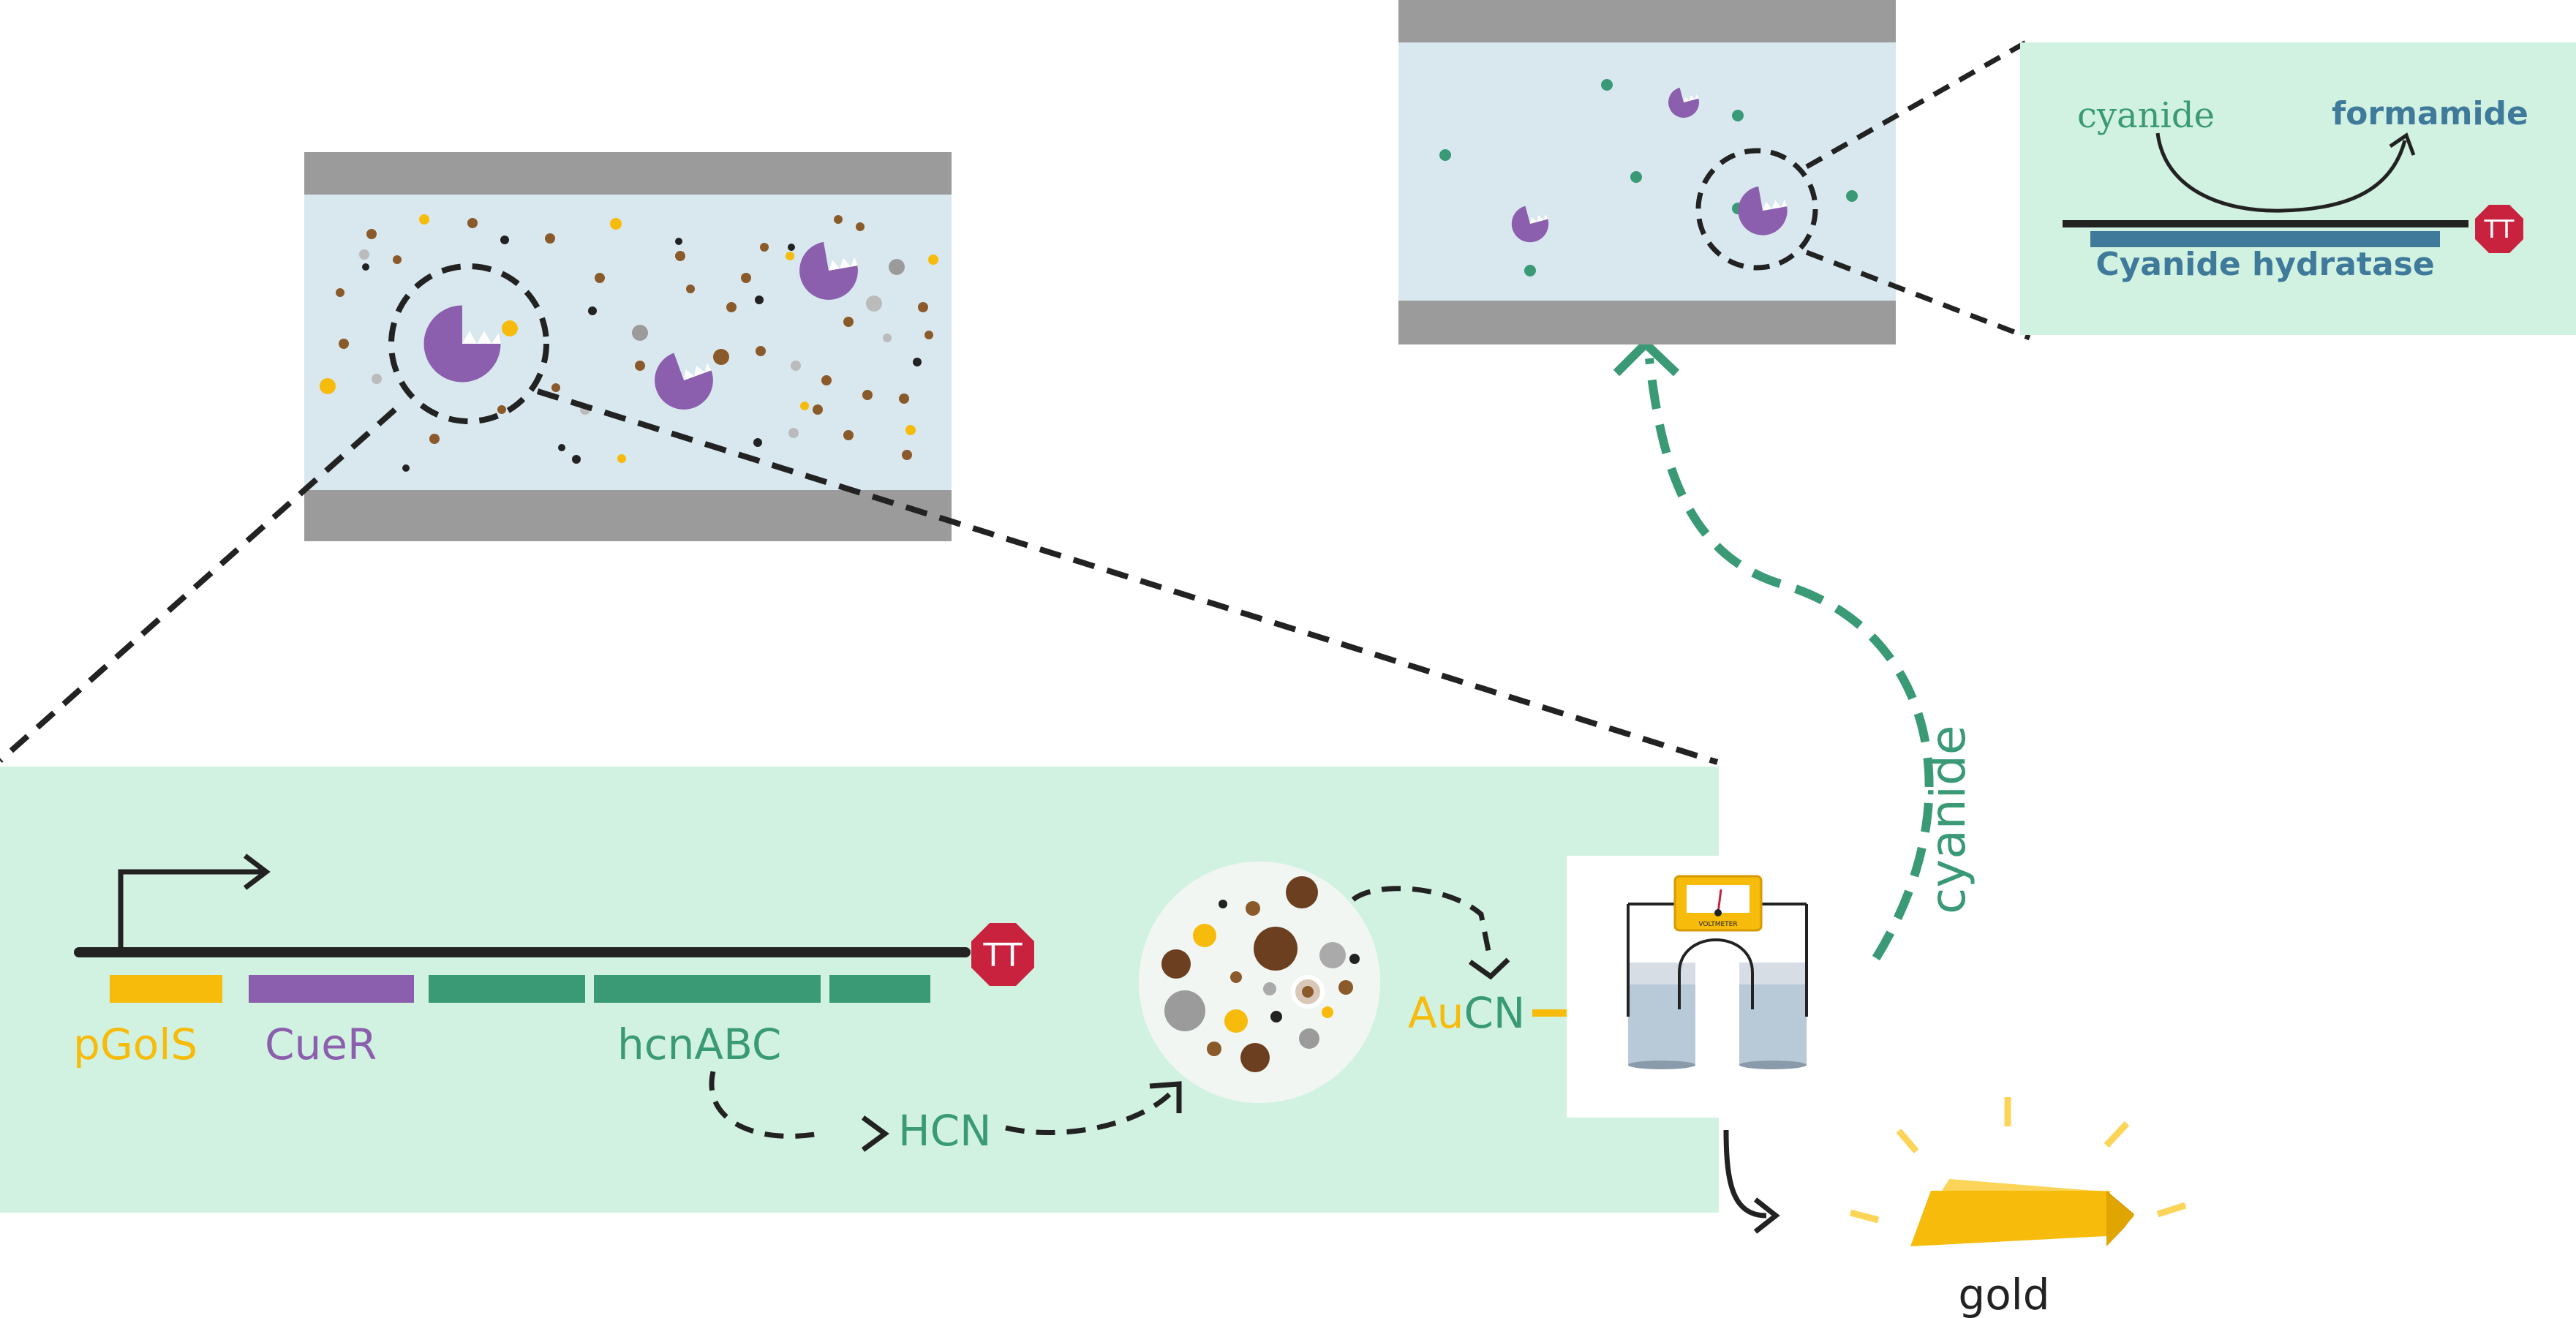  Describe the element at coordinates (194, 901) in the screenshot. I see `promoter-arrow-icon` at that location.